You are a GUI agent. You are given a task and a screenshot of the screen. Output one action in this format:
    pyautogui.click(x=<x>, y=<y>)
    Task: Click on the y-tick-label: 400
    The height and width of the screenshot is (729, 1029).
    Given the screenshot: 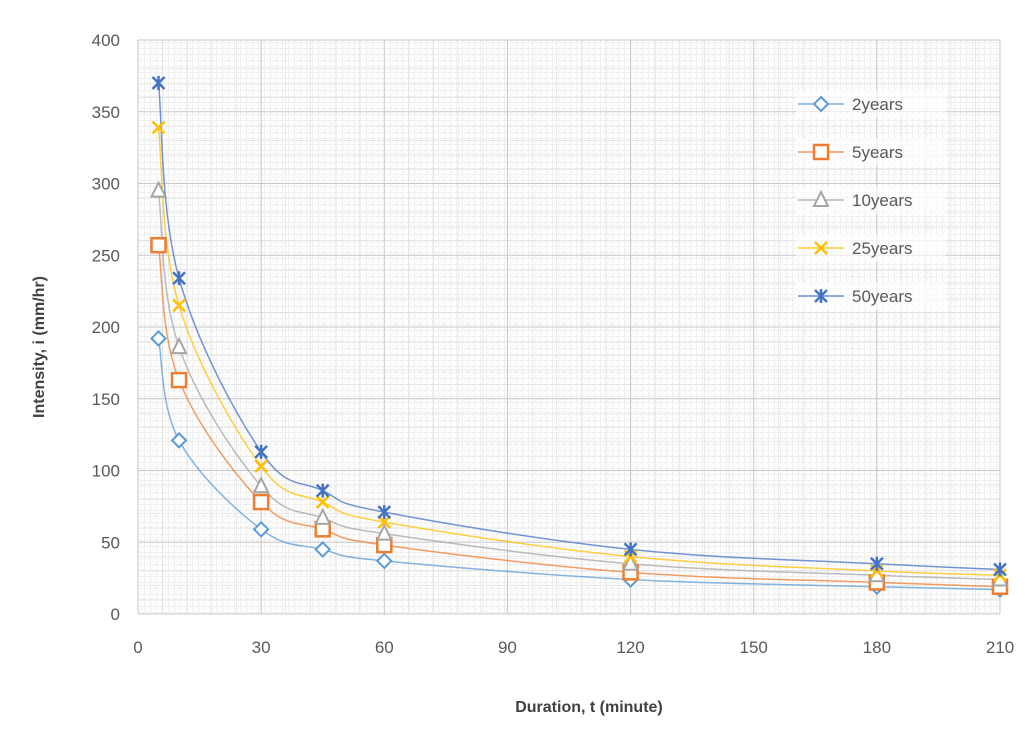 What is the action you would take?
    pyautogui.click(x=106, y=40)
    